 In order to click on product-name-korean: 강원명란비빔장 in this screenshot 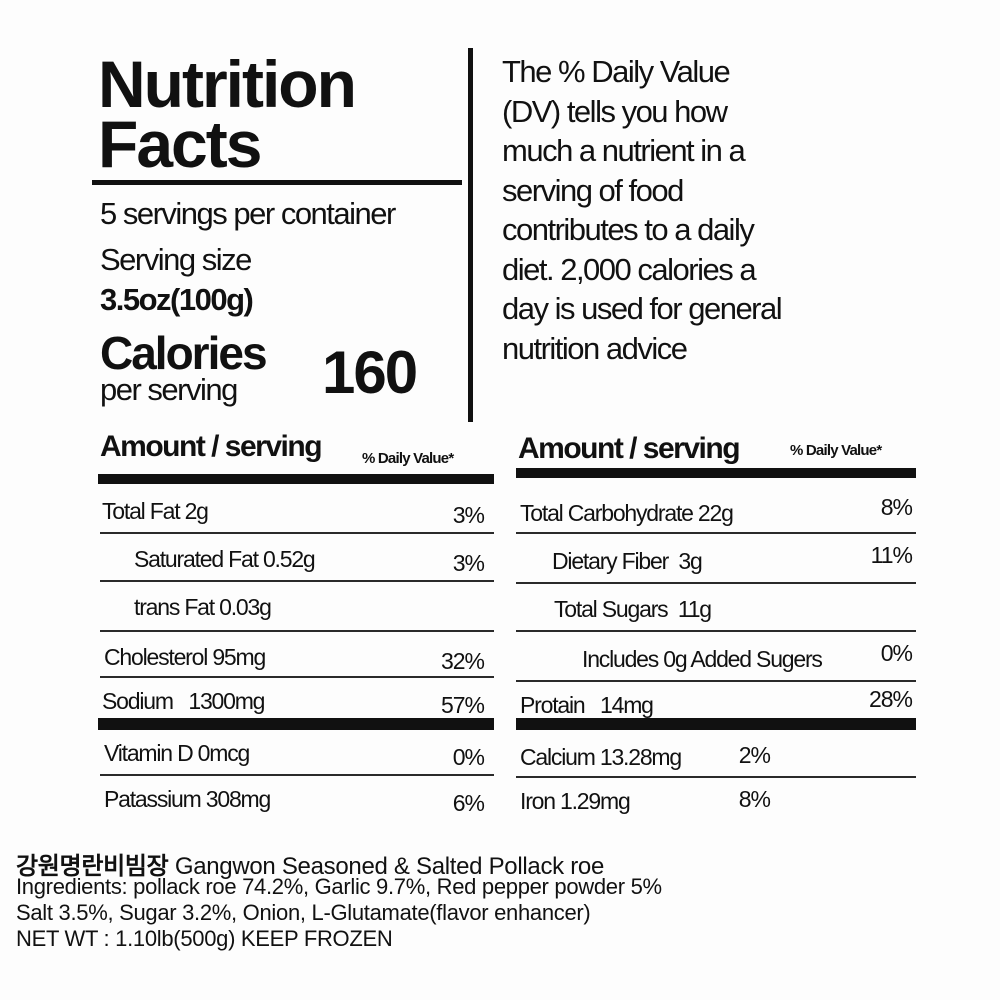, I will do `click(92, 866)`.